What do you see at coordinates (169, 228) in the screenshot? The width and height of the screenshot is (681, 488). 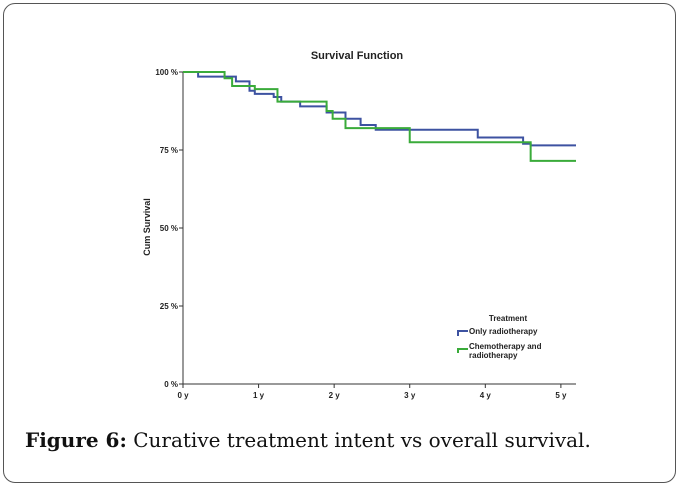 I see `y-tick-label: 50 %` at bounding box center [169, 228].